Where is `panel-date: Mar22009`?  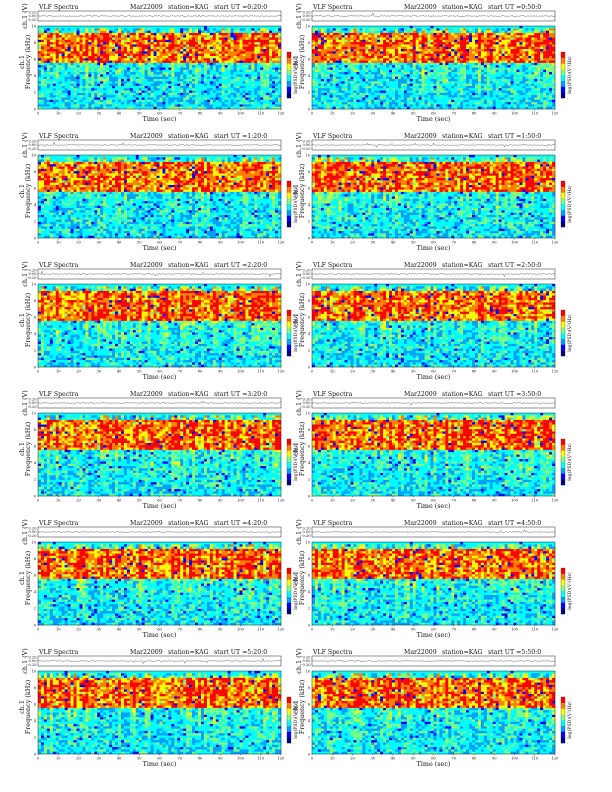
panel-date: Mar22009 is located at coordinates (146, 7).